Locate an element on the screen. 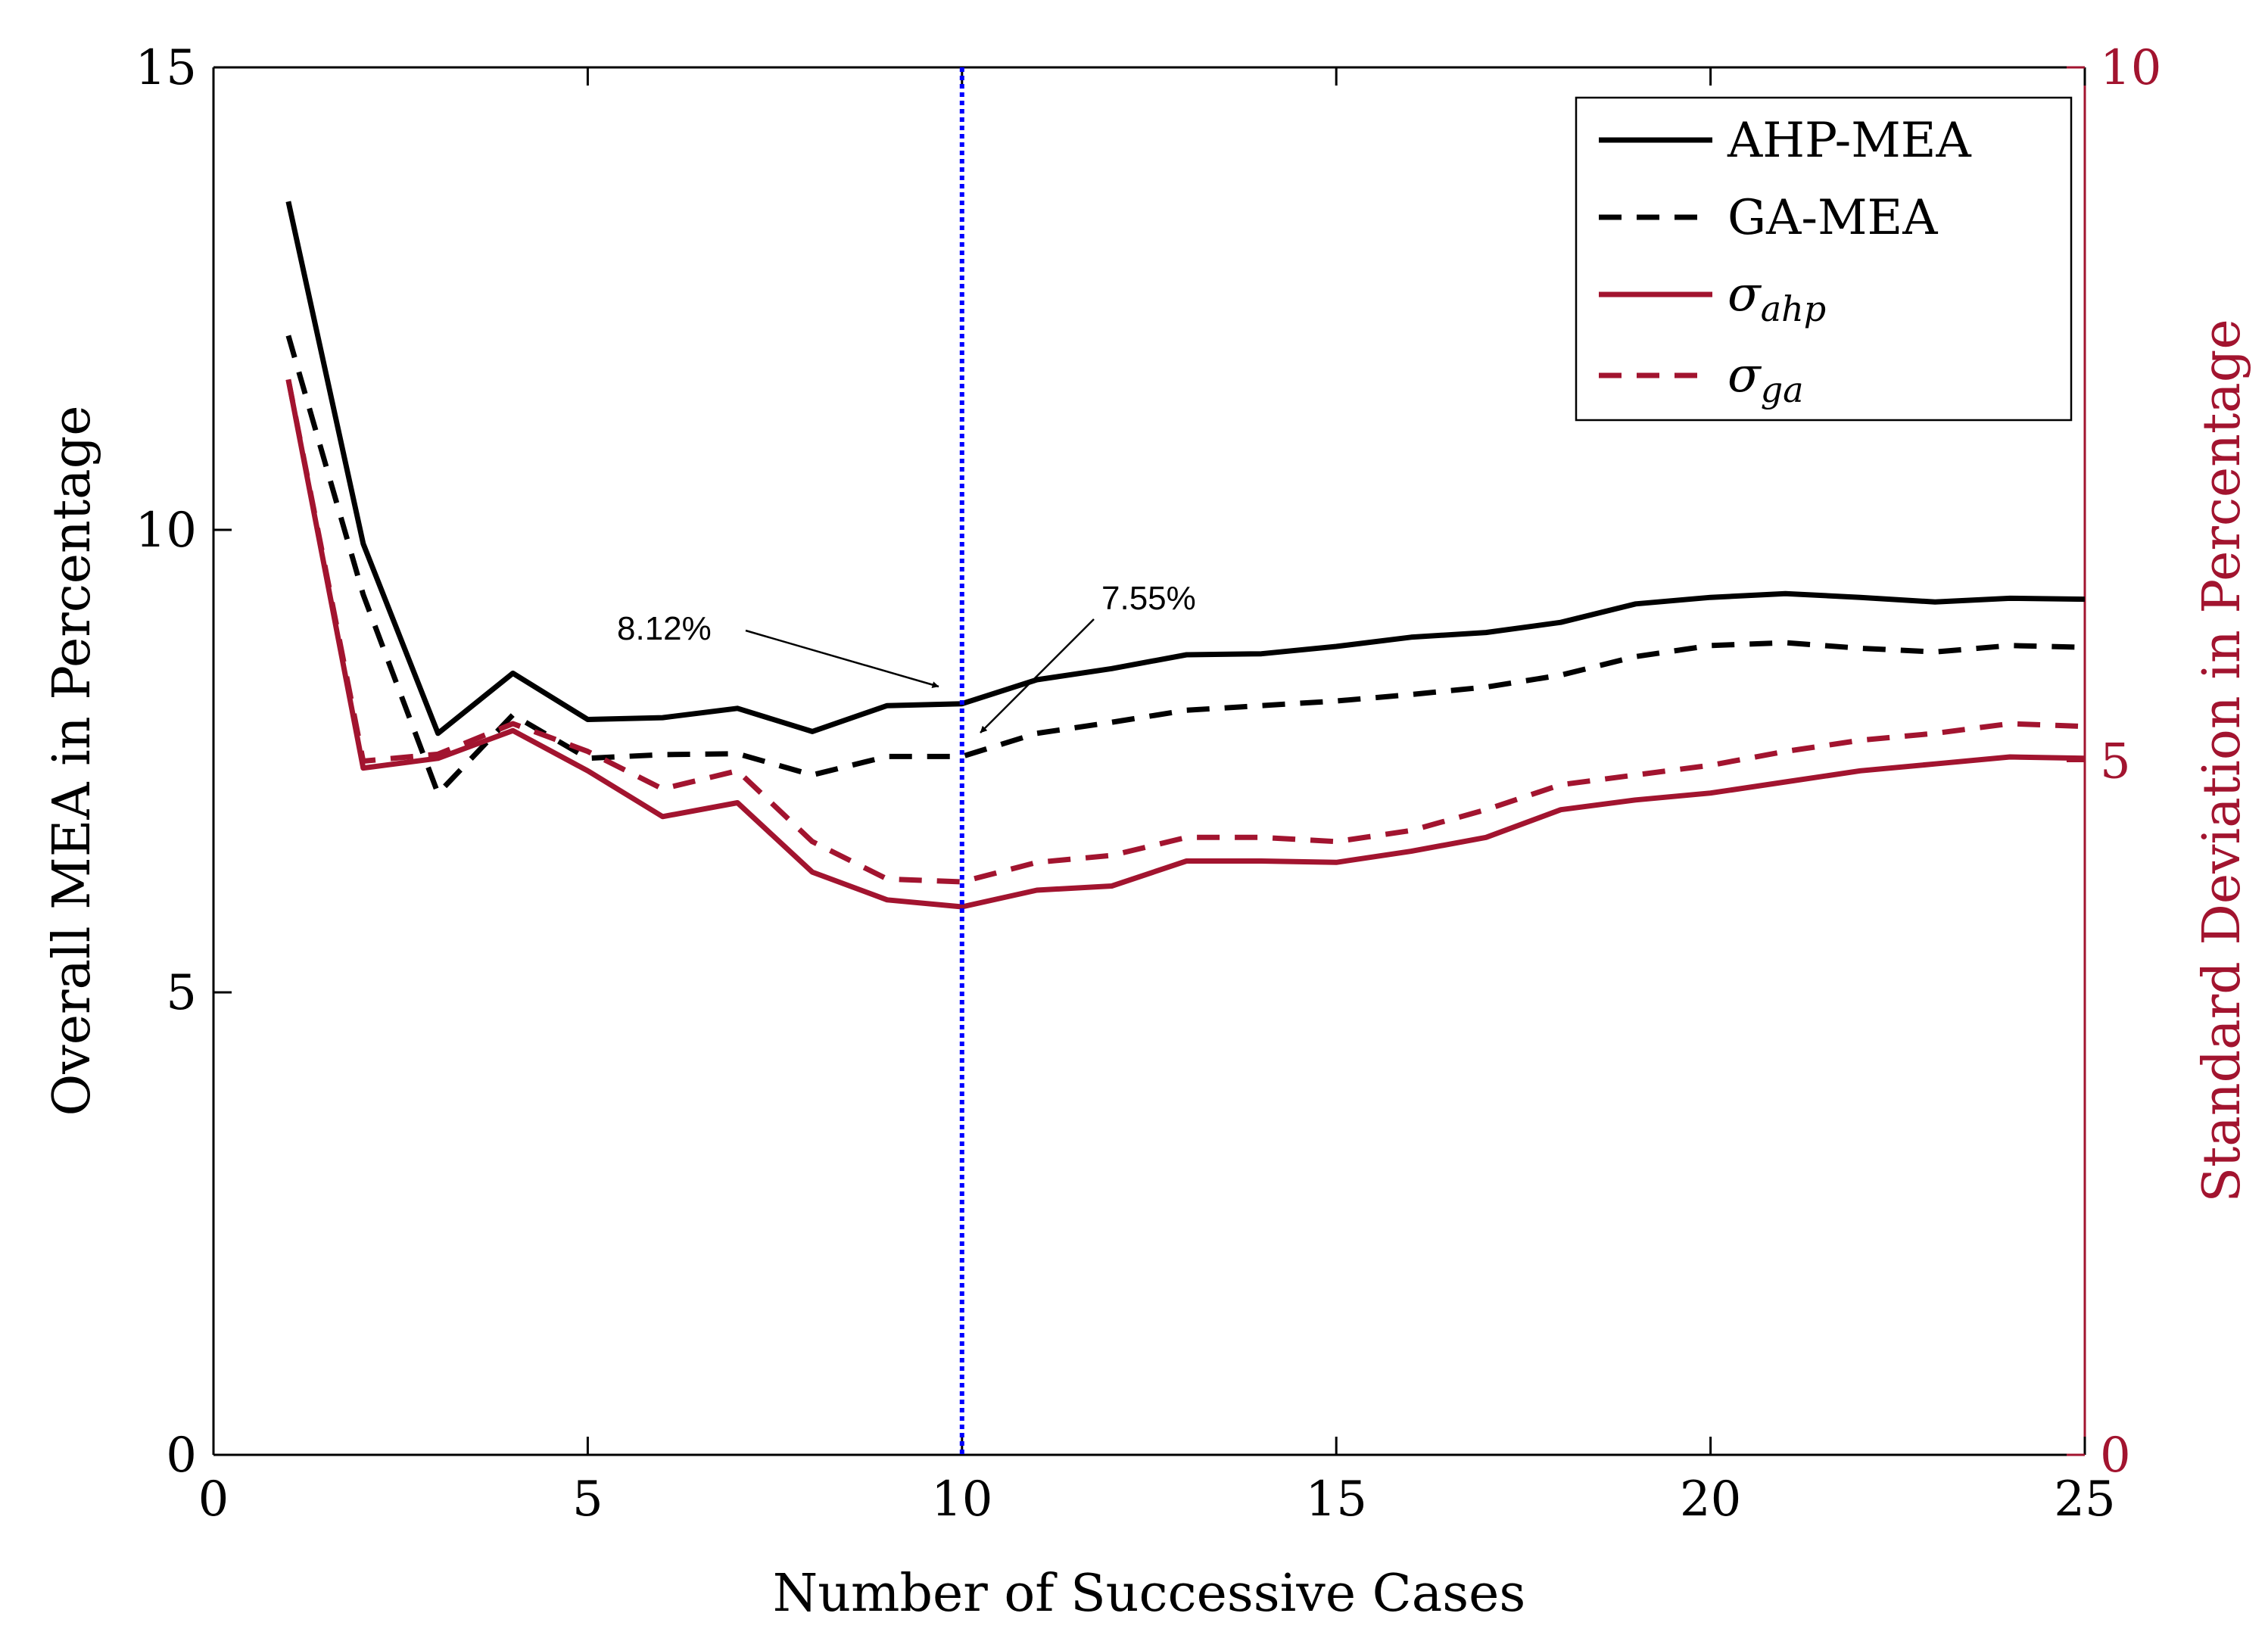  y-right-tick-label: 10 is located at coordinates (2130, 68).